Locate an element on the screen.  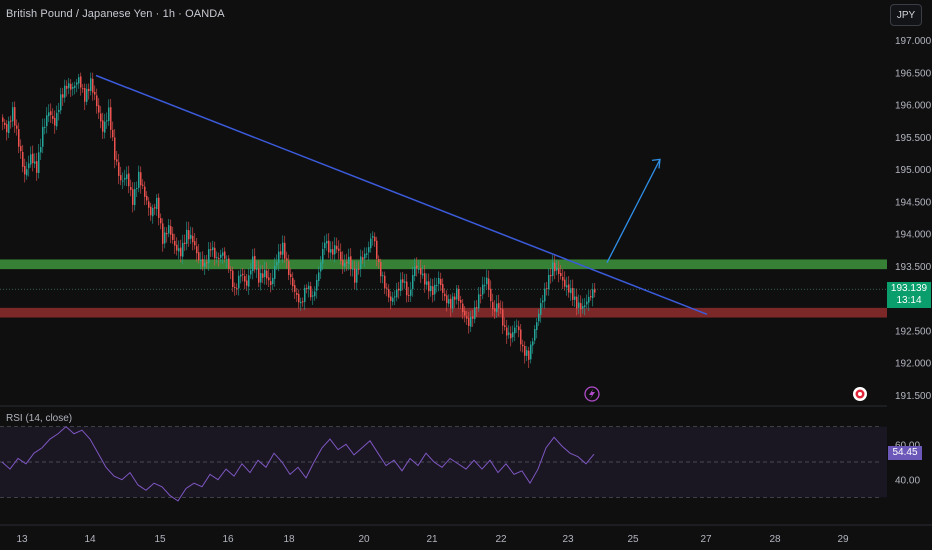
support-zone is located at coordinates (443, 264).